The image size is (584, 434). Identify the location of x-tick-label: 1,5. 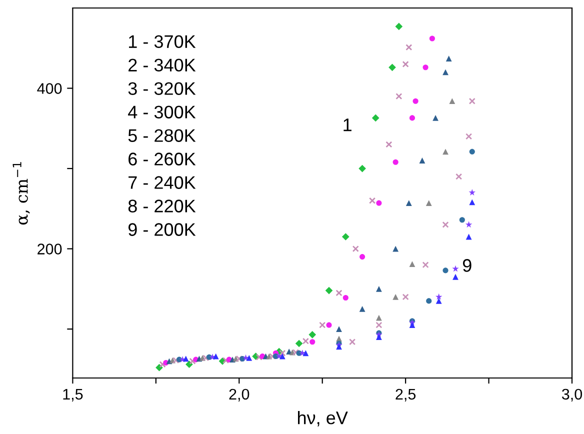
(73, 395).